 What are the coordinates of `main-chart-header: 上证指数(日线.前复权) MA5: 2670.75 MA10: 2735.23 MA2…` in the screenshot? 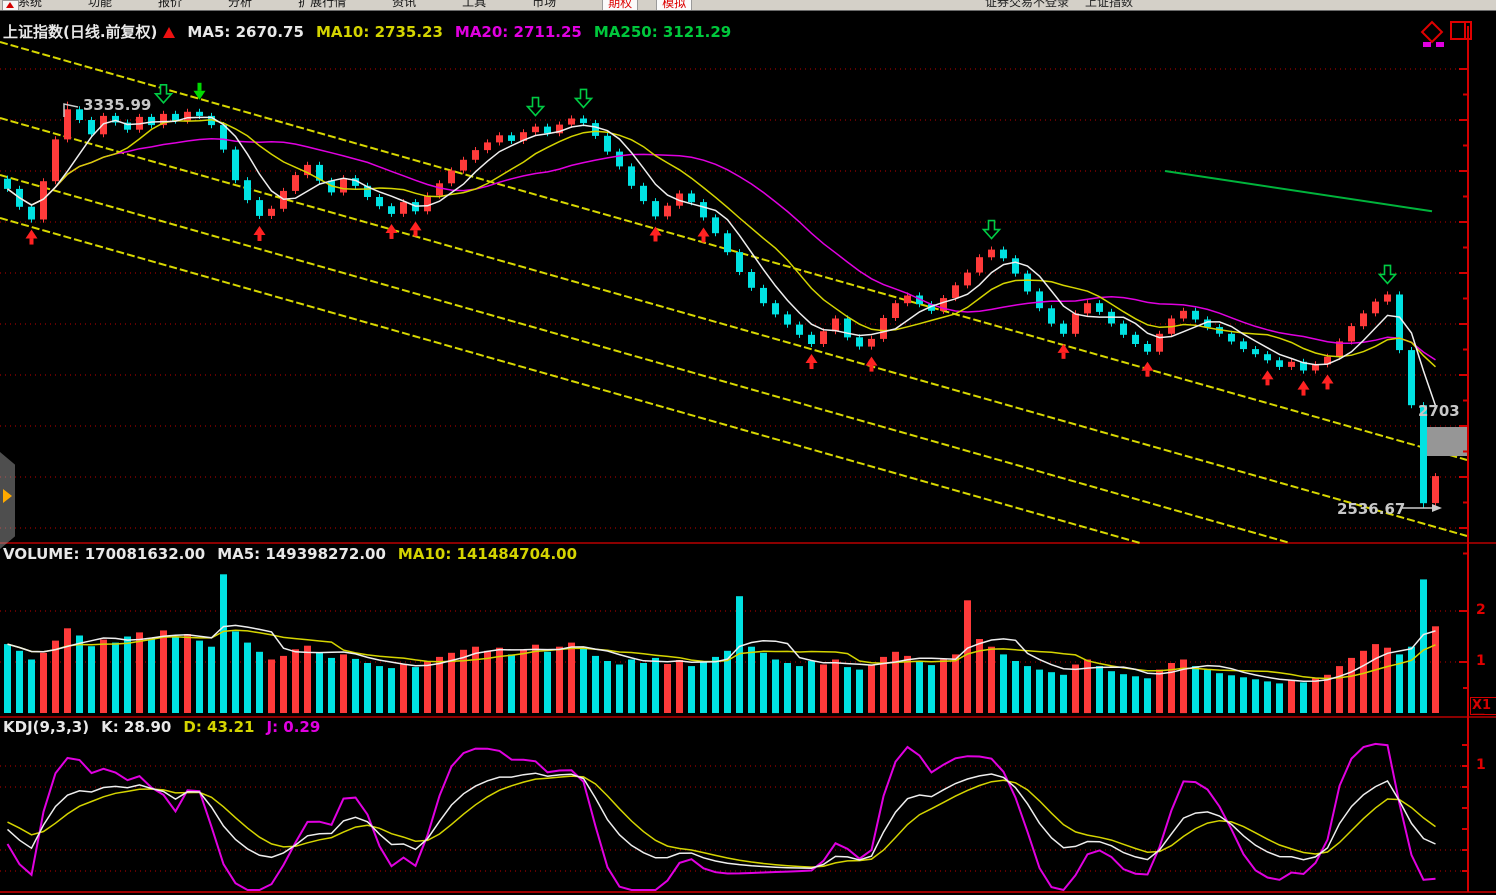 It's located at (379, 31).